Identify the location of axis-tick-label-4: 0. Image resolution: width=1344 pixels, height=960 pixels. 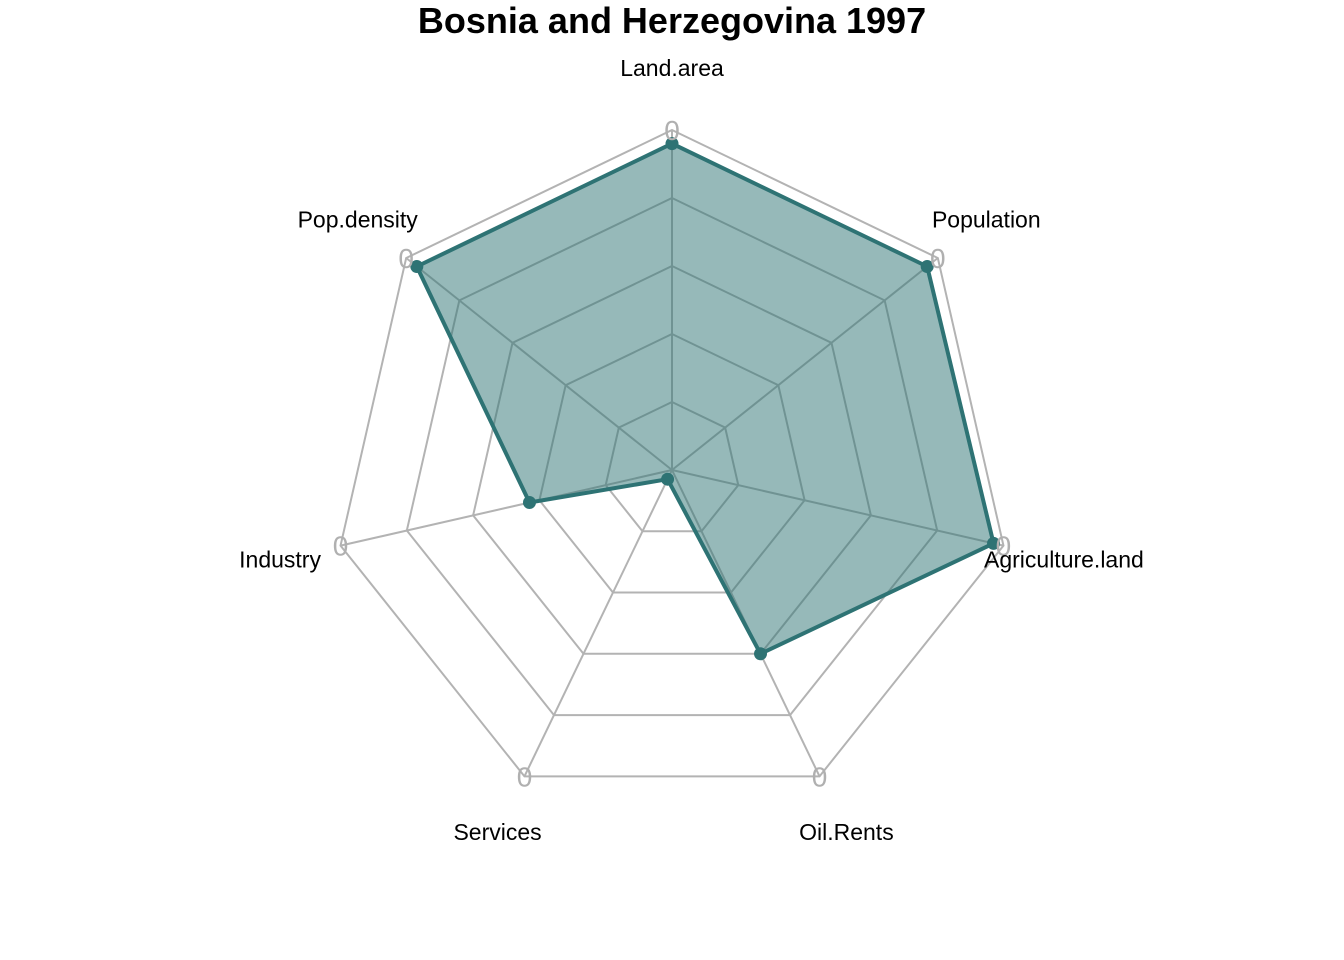
(820, 776).